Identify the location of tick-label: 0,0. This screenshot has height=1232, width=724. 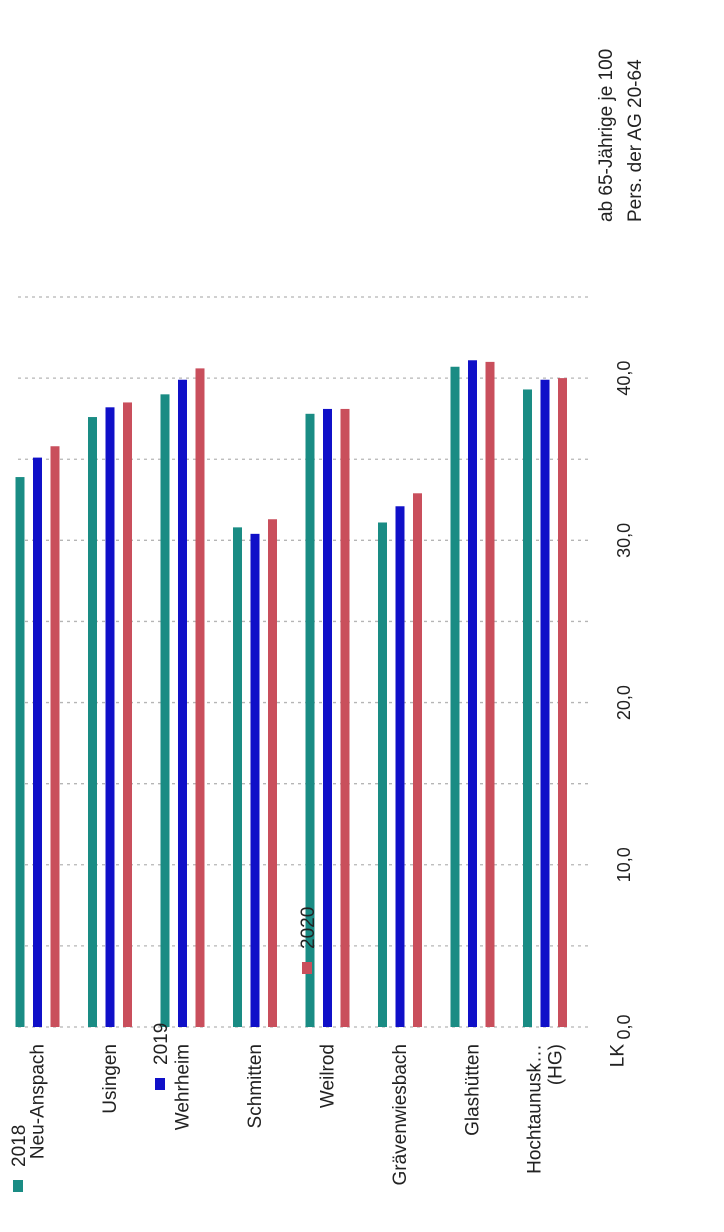
(624, 1026).